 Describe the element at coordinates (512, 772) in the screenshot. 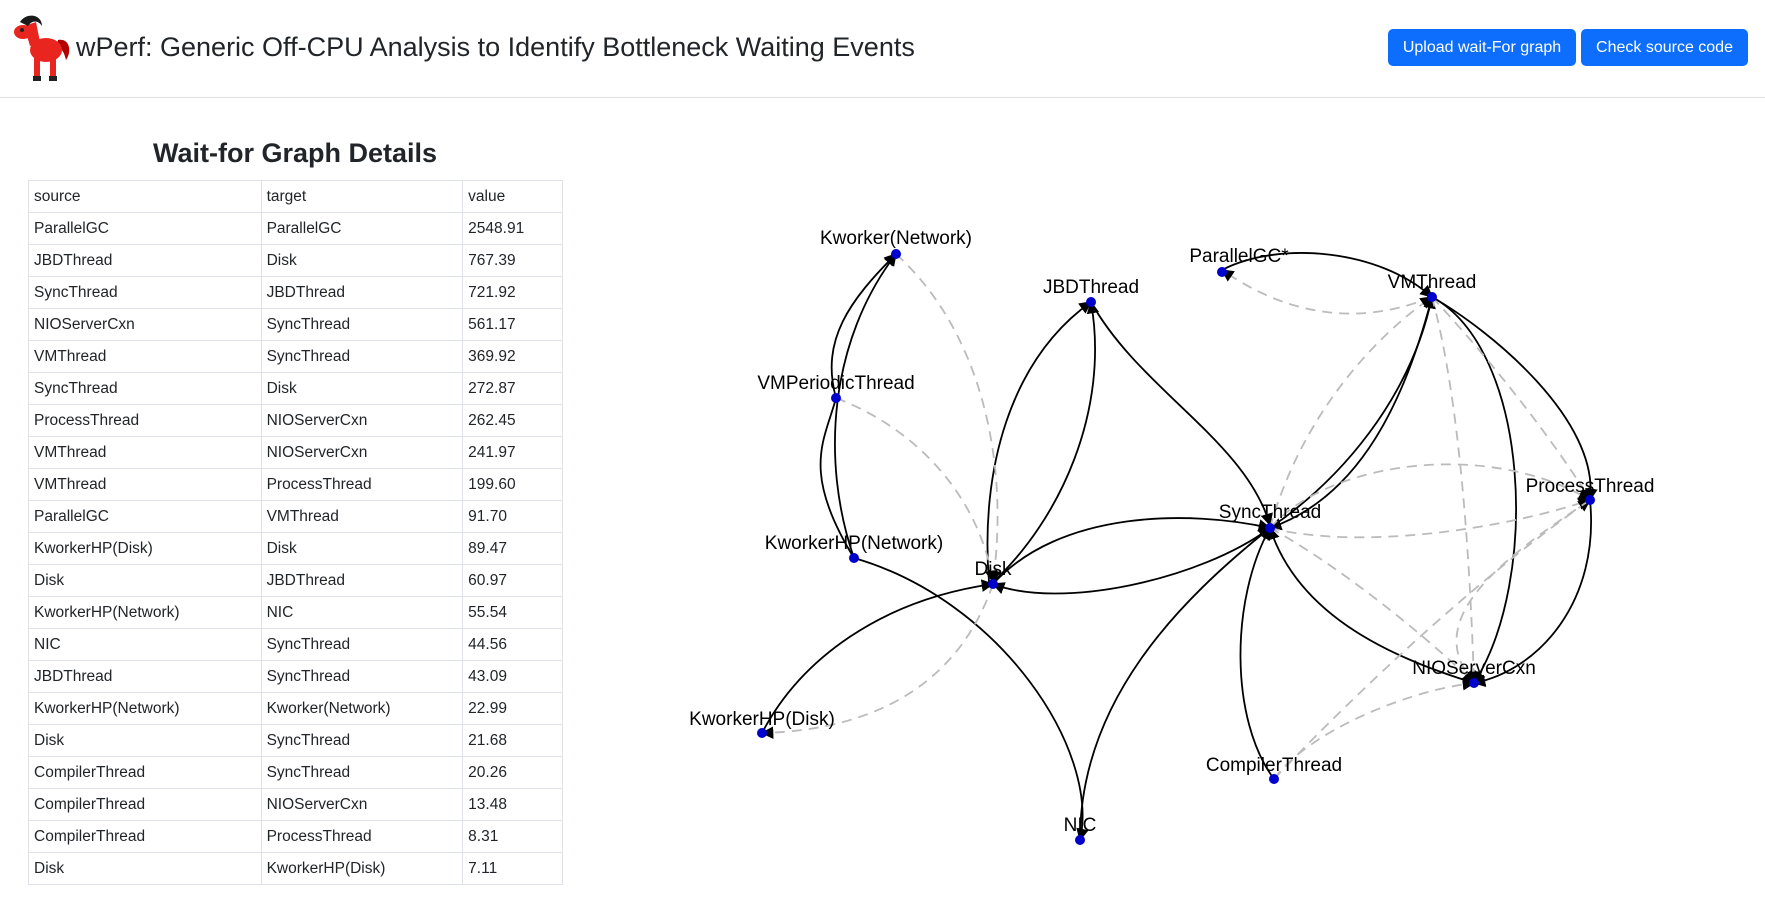

I see `value-cell: 20.26` at that location.